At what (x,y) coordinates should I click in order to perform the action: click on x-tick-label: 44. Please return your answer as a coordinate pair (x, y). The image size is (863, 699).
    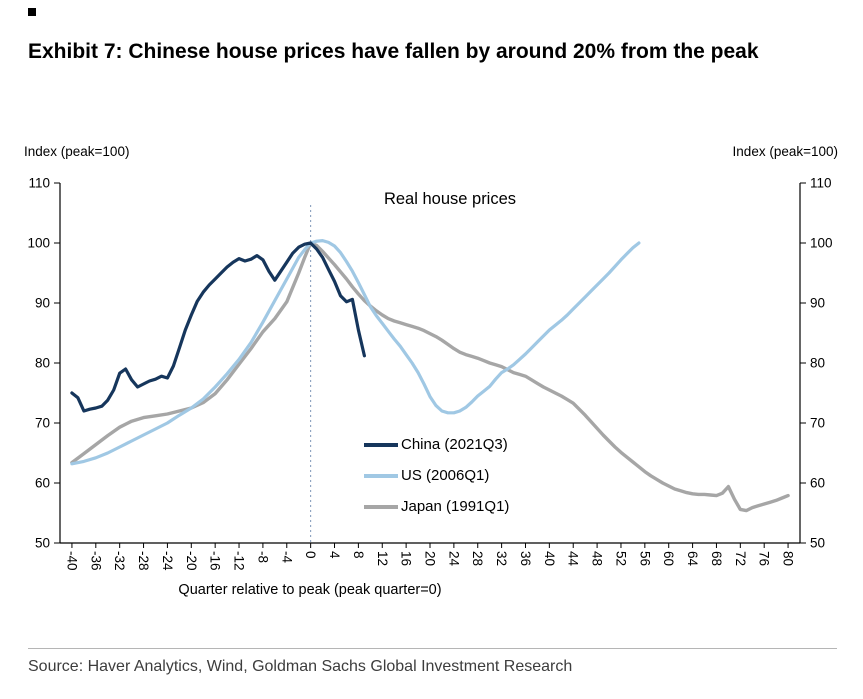
    Looking at the image, I should click on (573, 559).